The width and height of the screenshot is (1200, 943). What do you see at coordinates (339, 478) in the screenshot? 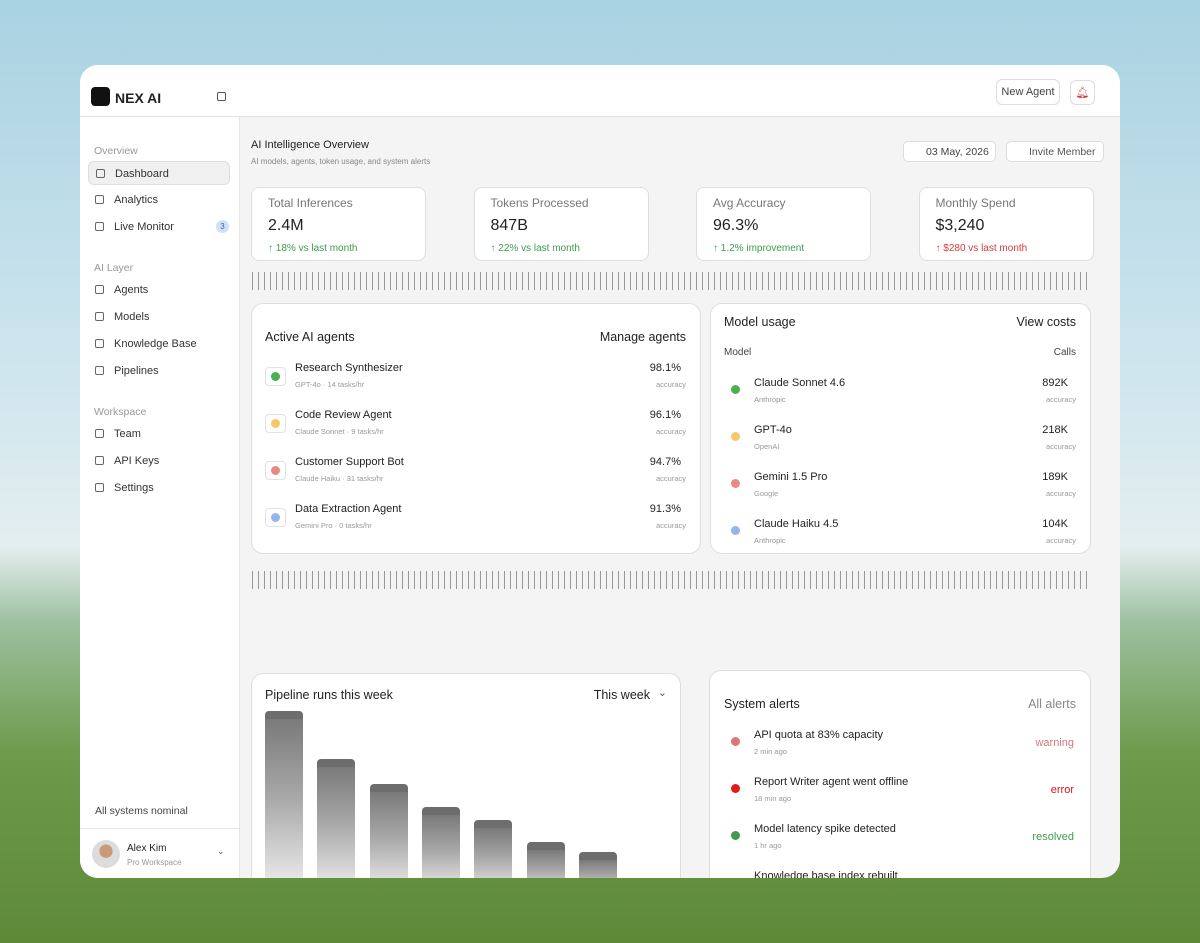
I see `agent-meta: Claude Haiku · 31 tasks/hr` at bounding box center [339, 478].